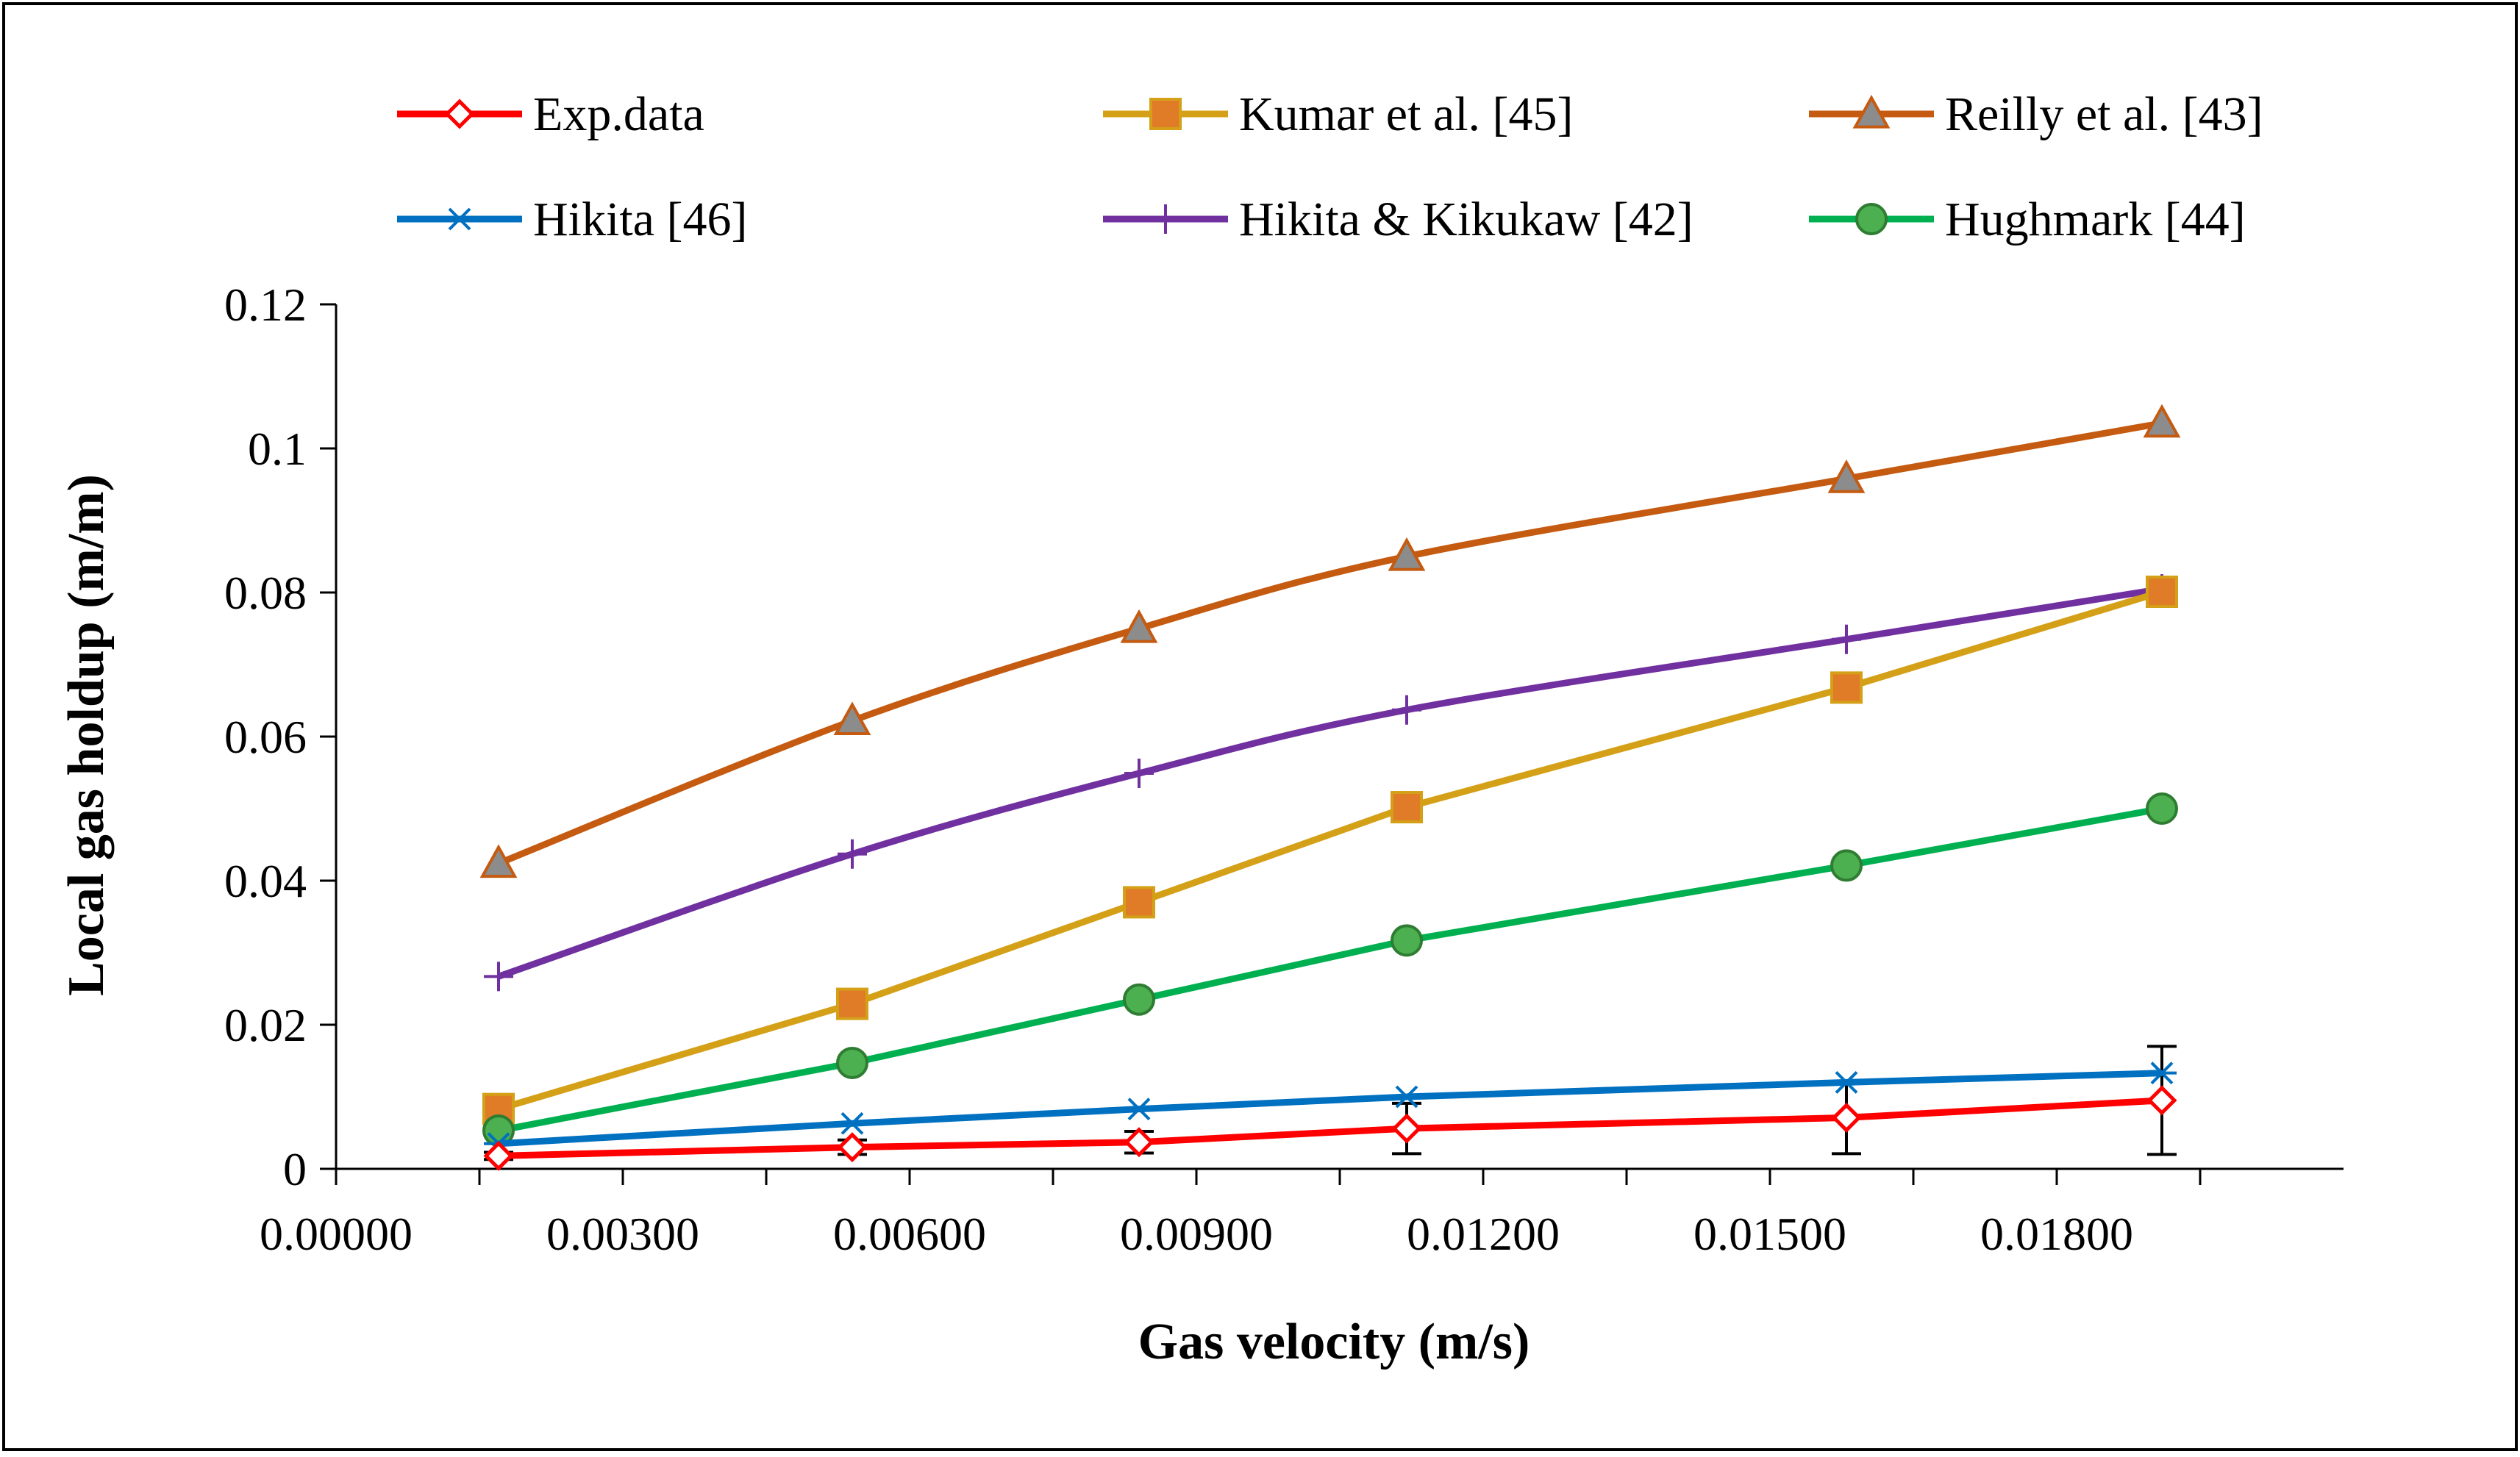 The height and width of the screenshot is (1457, 2520). I want to click on x-tick-label: 0.00000, so click(336, 1234).